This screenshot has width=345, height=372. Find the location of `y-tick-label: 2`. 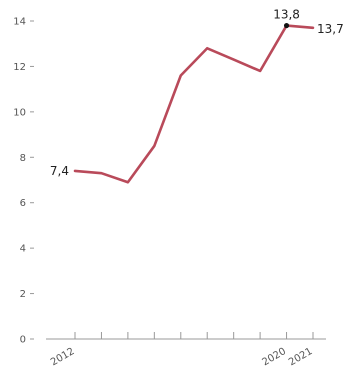

y-tick-label: 2 is located at coordinates (23, 294).